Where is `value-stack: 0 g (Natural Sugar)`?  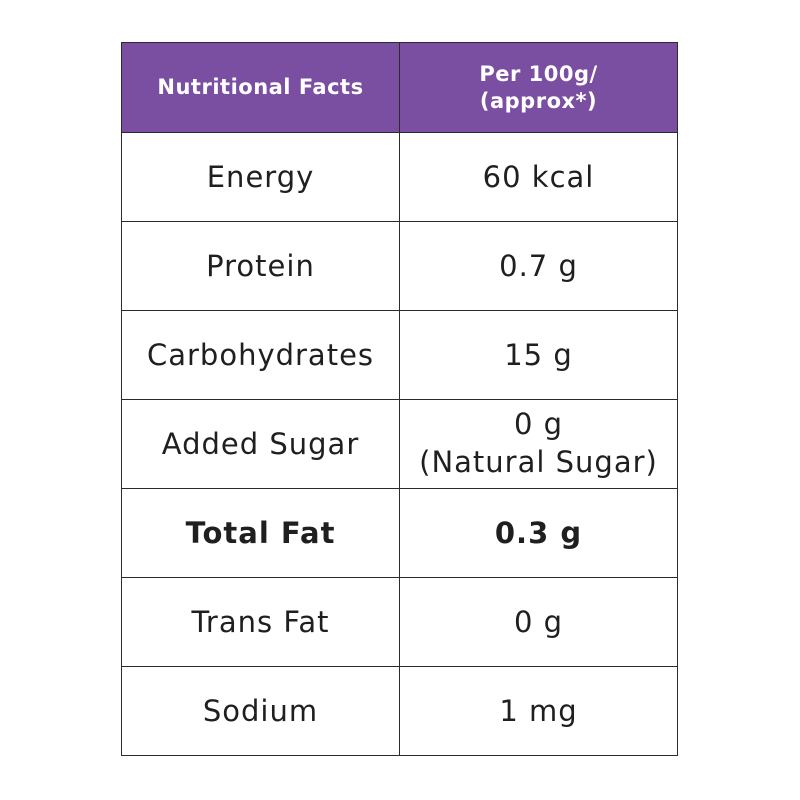
value-stack: 0 g (Natural Sugar) is located at coordinates (538, 443).